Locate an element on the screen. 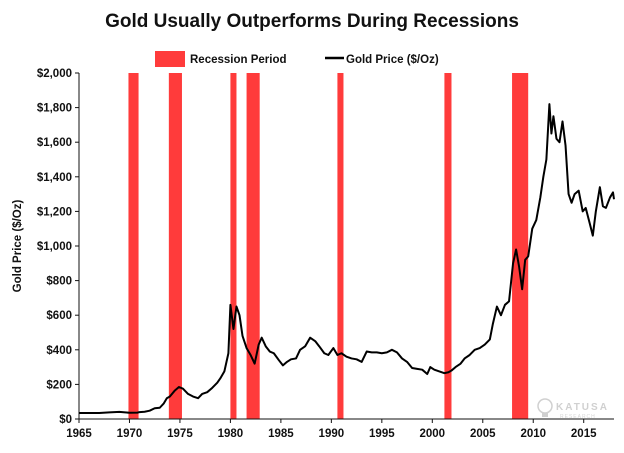  legend-label-recession: Recession Period is located at coordinates (238, 60).